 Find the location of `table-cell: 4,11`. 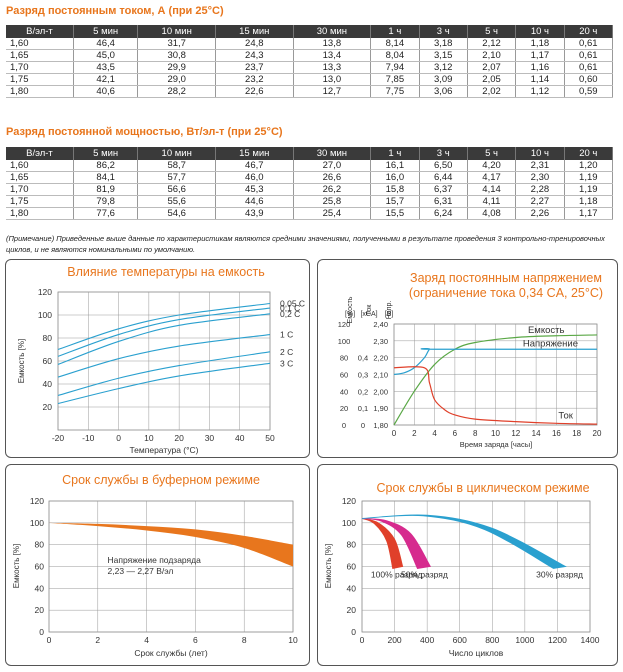

table-cell: 4,11 is located at coordinates (492, 201).